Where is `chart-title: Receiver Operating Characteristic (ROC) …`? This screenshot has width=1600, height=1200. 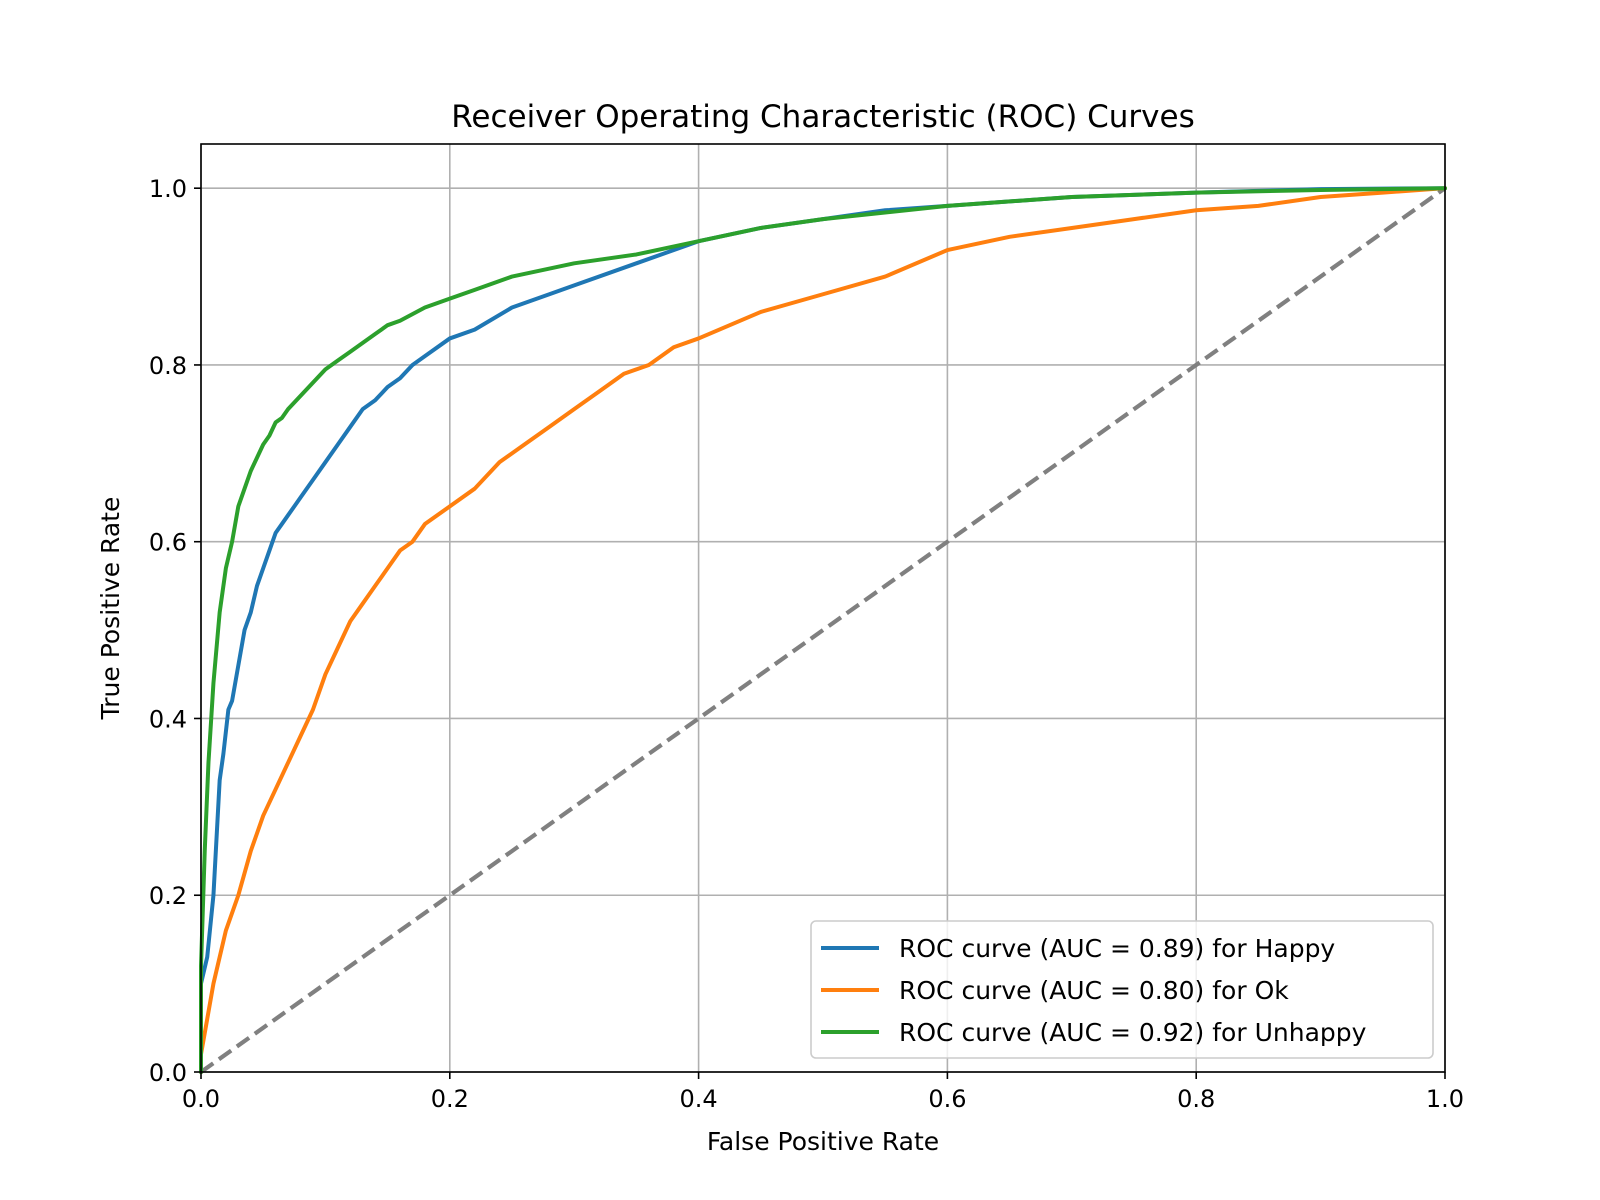
chart-title: Receiver Operating Characteristic (ROC) … is located at coordinates (823, 117).